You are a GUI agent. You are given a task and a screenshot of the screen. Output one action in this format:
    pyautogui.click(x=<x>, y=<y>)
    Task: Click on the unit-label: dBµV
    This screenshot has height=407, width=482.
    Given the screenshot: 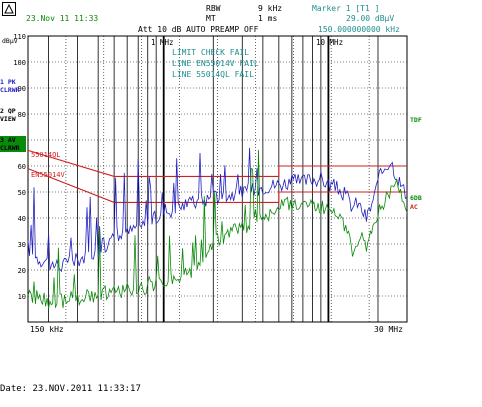 What is the action you would take?
    pyautogui.click(x=10, y=41)
    